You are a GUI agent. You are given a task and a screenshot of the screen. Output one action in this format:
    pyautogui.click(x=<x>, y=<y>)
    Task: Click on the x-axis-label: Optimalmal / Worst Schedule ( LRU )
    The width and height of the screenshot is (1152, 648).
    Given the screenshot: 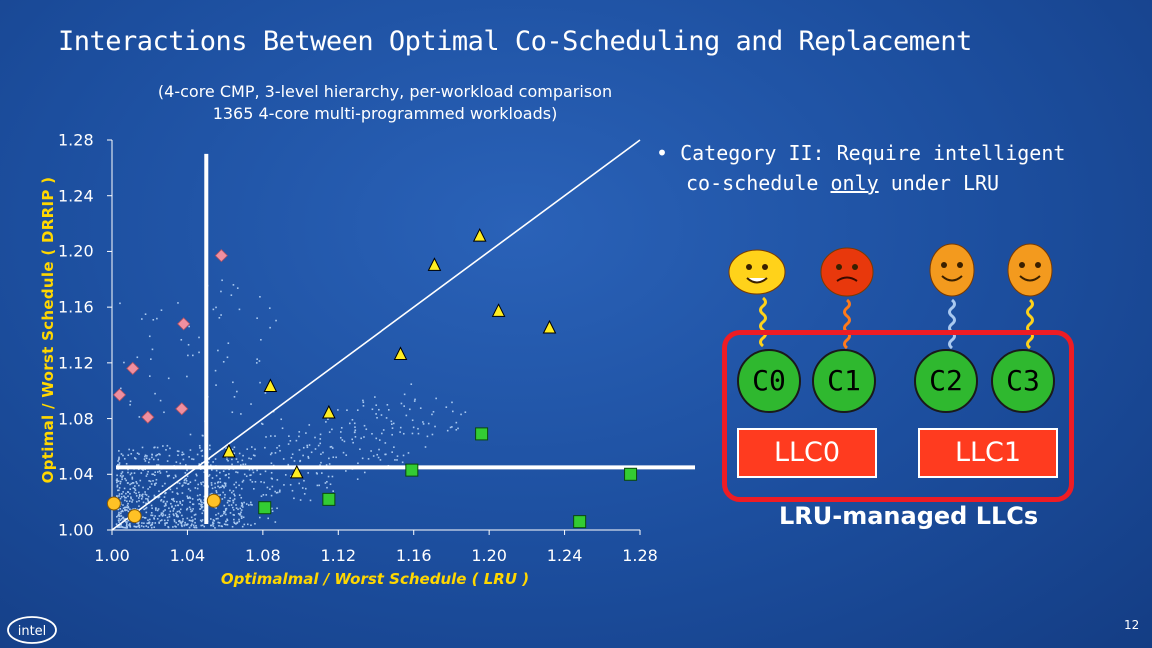 What is the action you would take?
    pyautogui.click(x=375, y=579)
    